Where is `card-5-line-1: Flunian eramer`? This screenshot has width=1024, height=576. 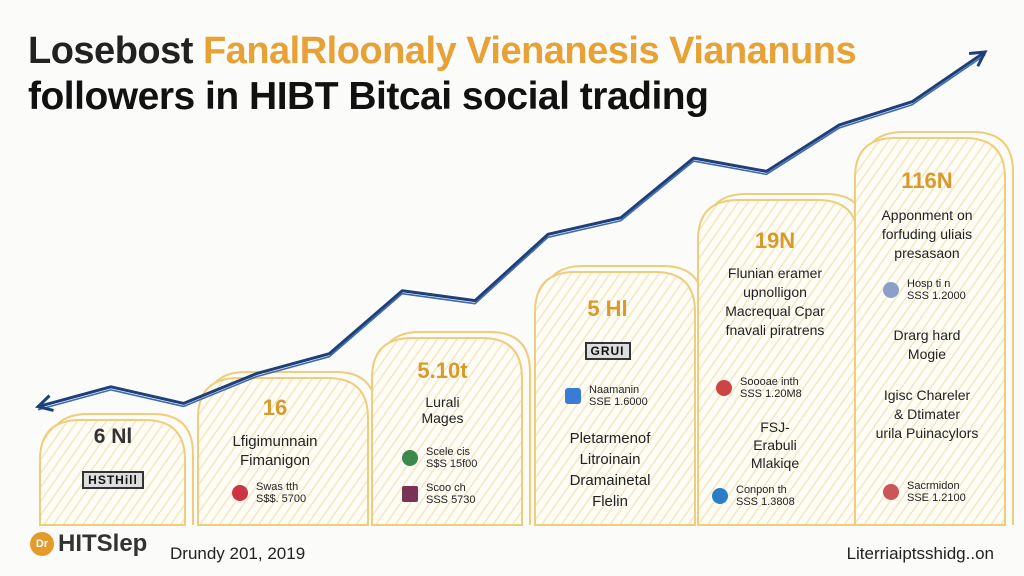 card-5-line-1: Flunian eramer is located at coordinates (775, 273).